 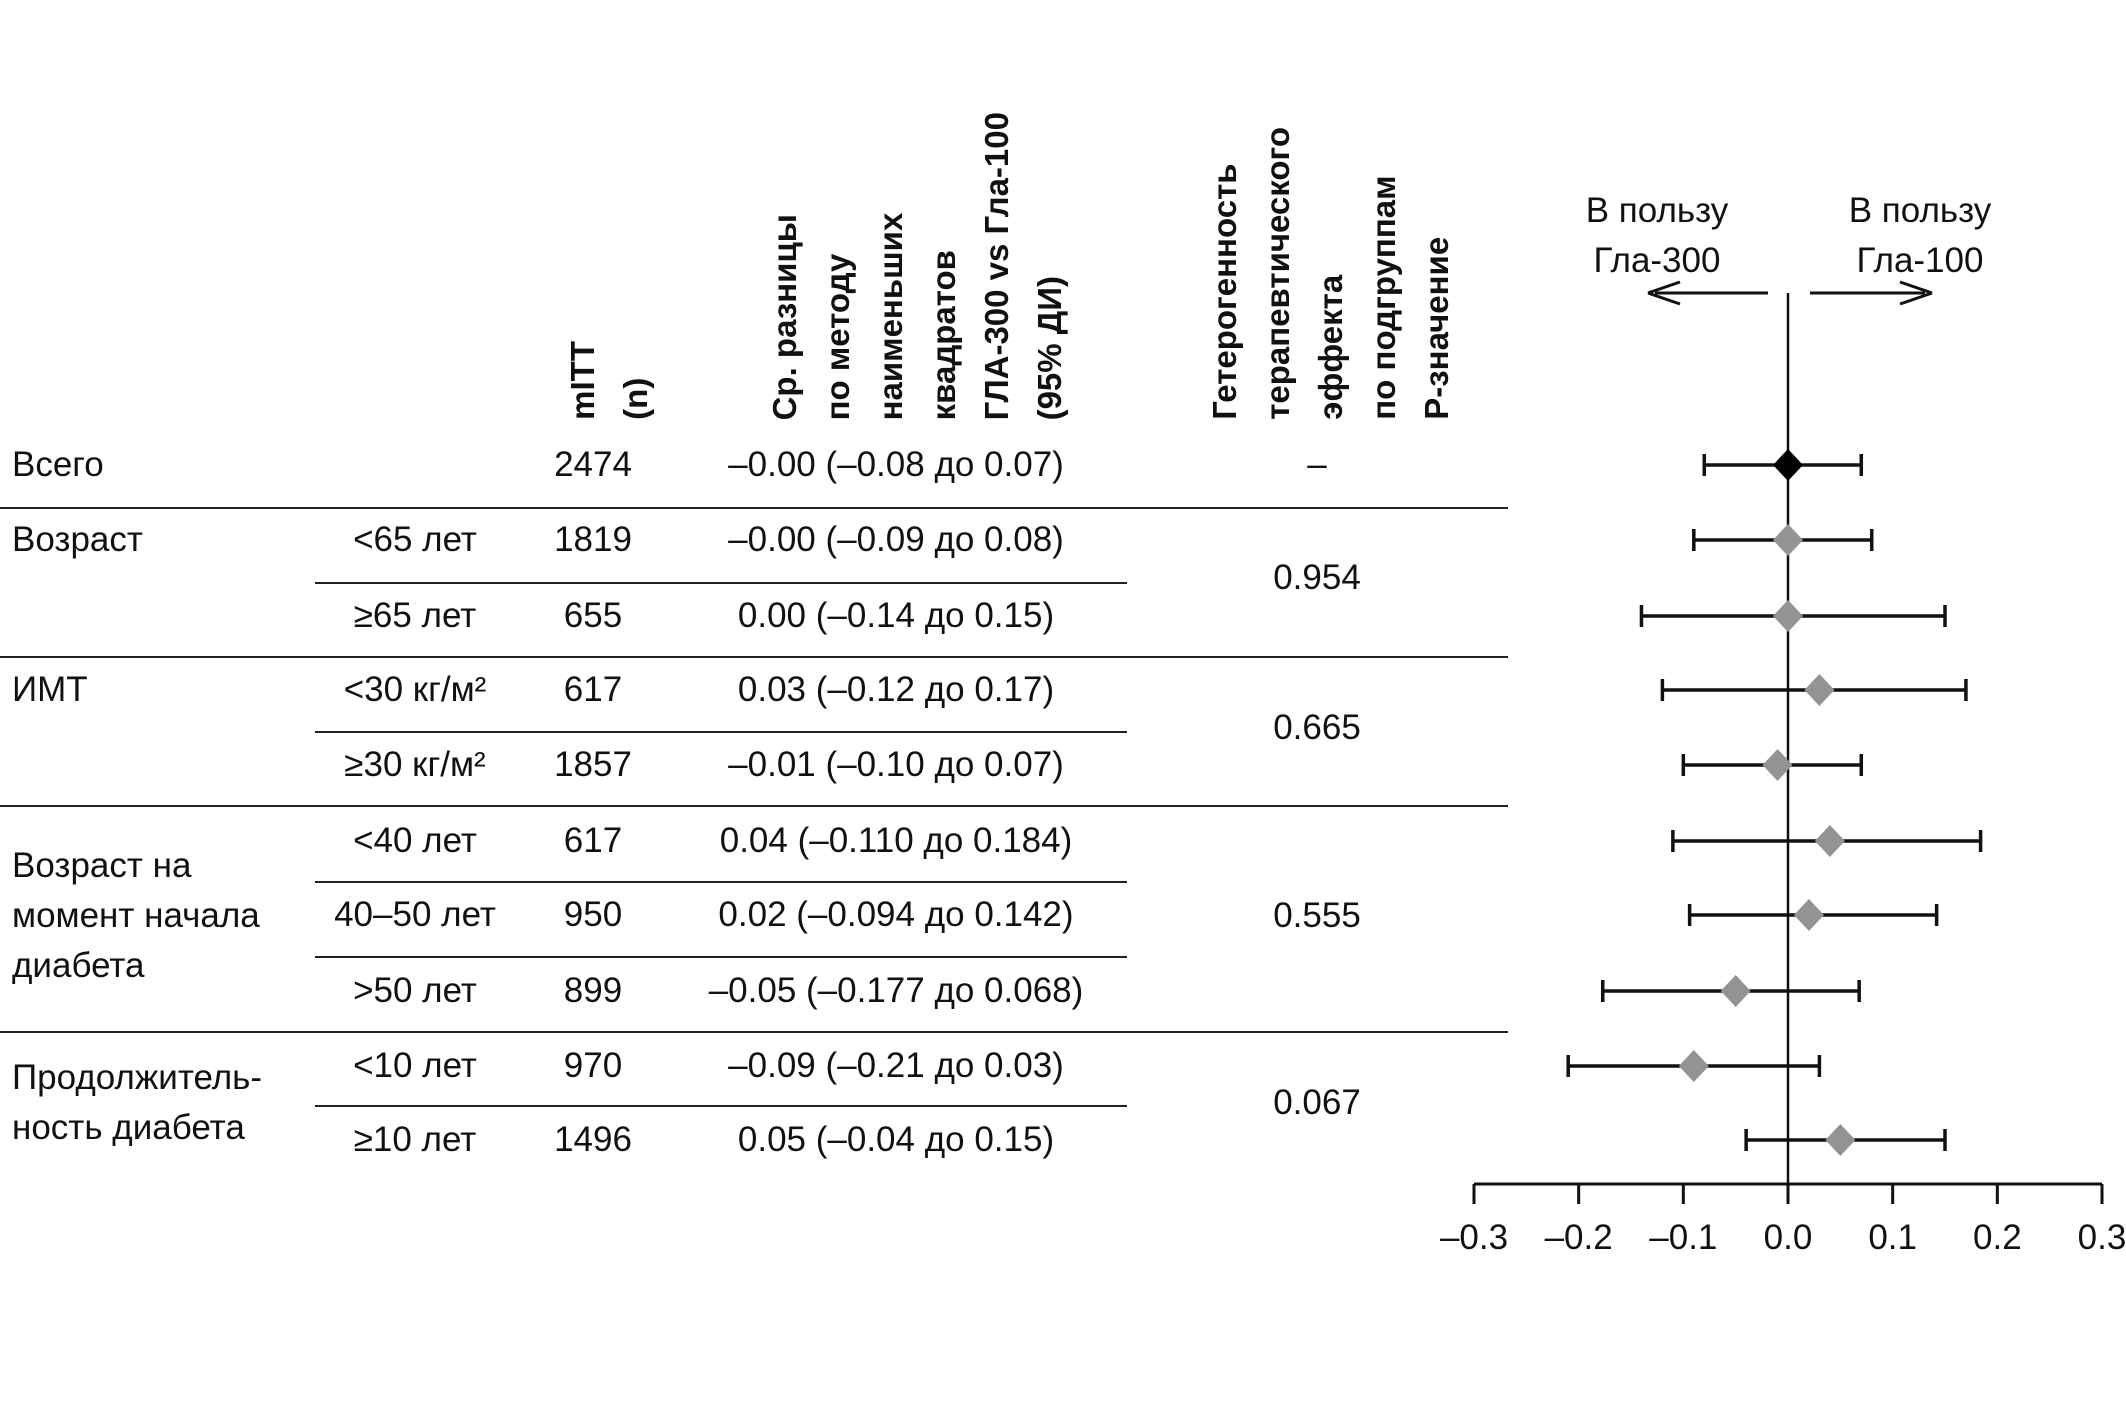 I want to click on ci-value: 0.03 (–0.12 до 0.17), so click(x=896, y=689).